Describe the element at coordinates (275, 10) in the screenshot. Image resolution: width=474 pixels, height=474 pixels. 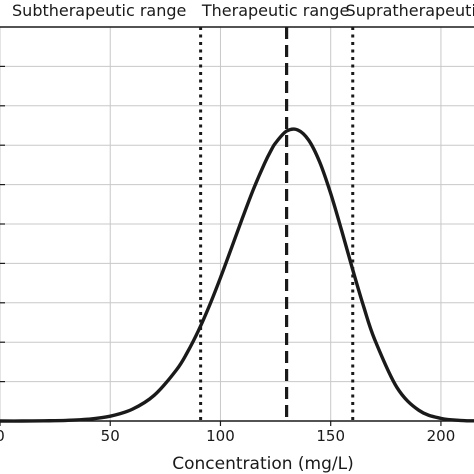
I see `region-label: Therapeutic range` at that location.